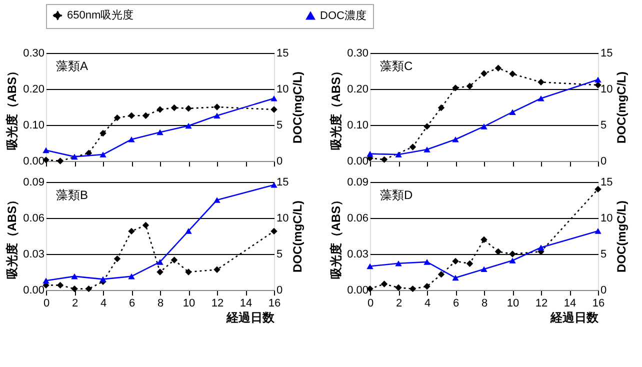 This screenshot has height=367, width=642. I want to click on text: 藻類D, so click(396, 195).